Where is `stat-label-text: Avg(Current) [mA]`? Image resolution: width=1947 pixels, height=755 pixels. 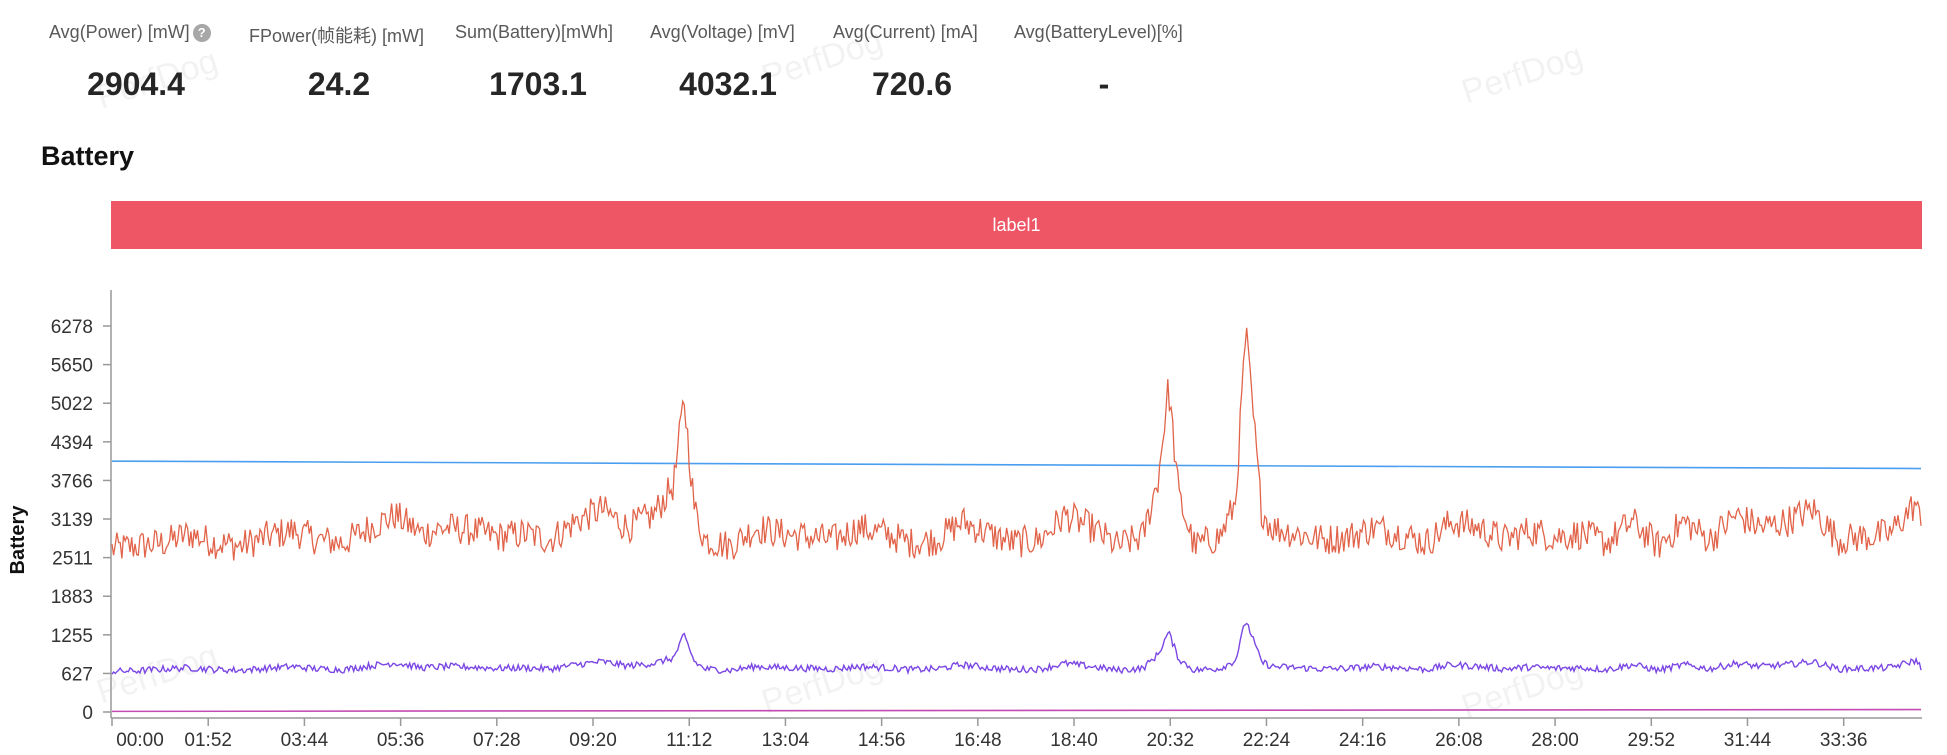
stat-label-text: Avg(Current) [mA] is located at coordinates (905, 32).